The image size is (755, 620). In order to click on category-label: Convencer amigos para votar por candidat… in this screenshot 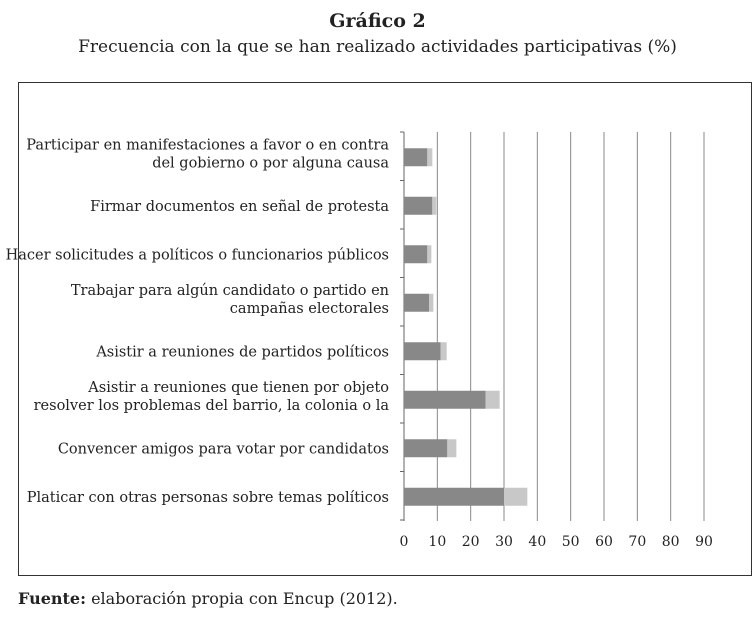, I will do `click(223, 449)`.